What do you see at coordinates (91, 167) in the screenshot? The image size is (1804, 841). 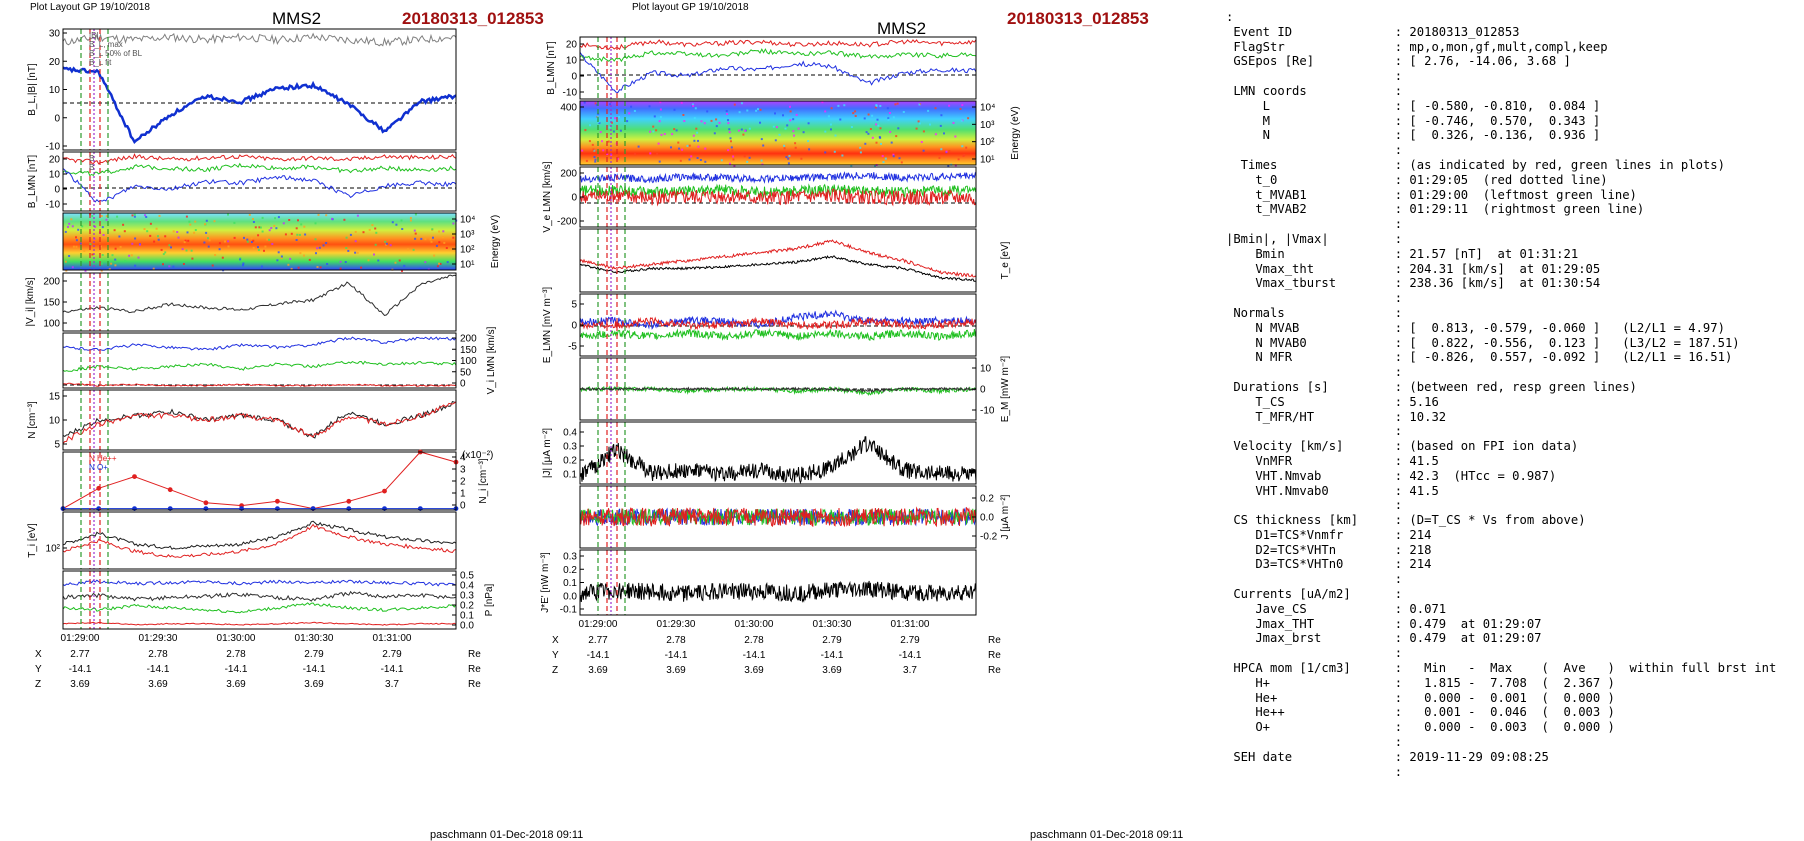 I see `legend-entry: B` at bounding box center [91, 167].